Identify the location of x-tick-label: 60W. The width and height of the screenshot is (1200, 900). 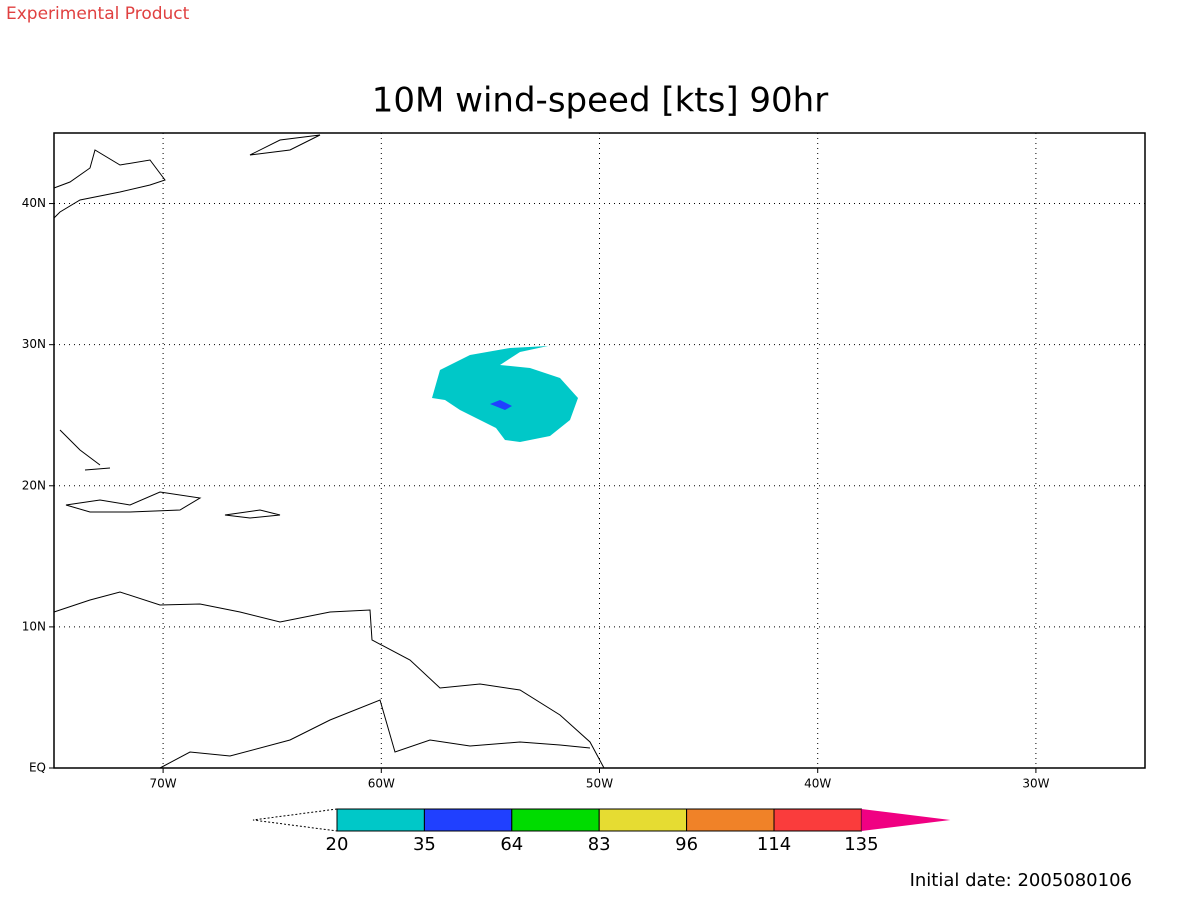
(381, 784).